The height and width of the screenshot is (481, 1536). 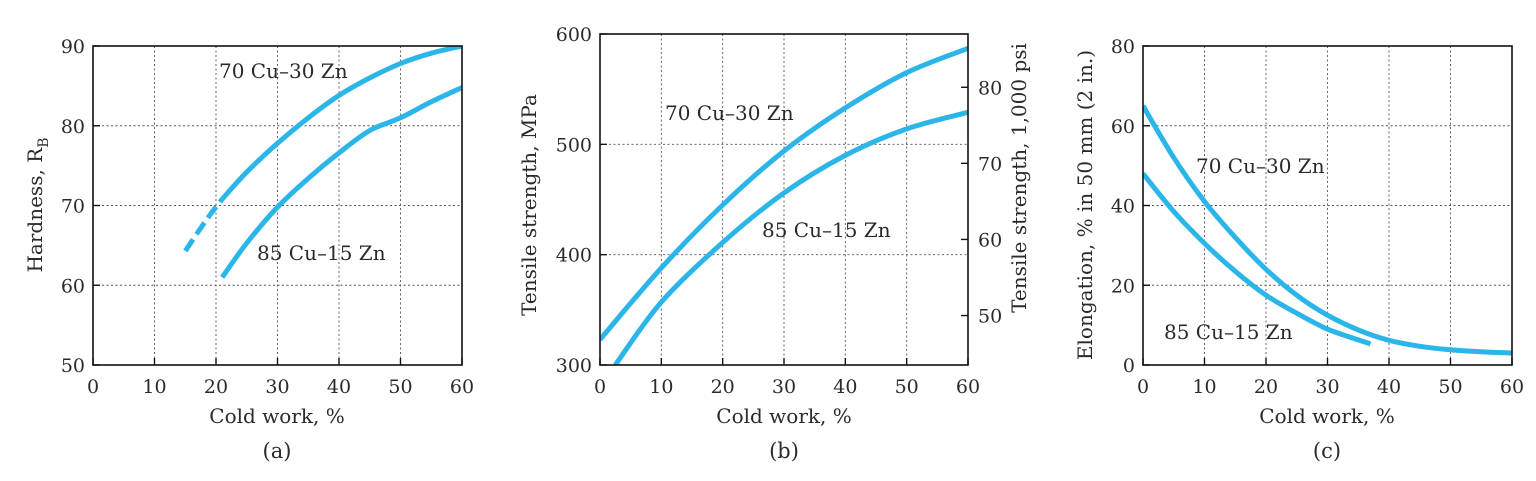 What do you see at coordinates (1019, 178) in the screenshot?
I see `panel-b-y-axis-label-right: Tensile strength, 1,000 psi` at bounding box center [1019, 178].